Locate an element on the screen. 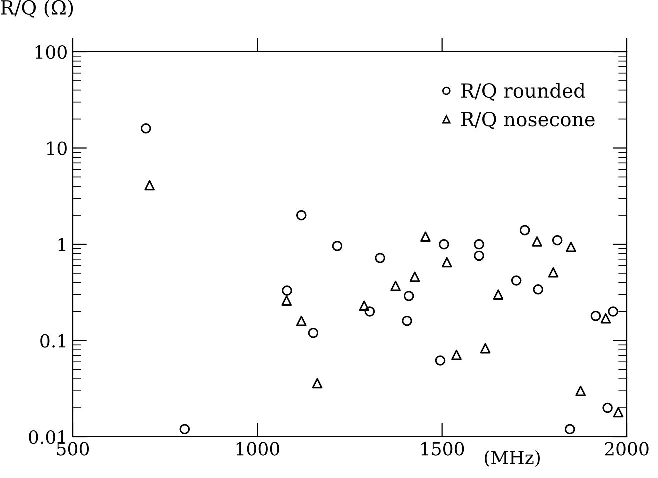 The image size is (658, 478). legend-label: R/Q rounded is located at coordinates (523, 92).